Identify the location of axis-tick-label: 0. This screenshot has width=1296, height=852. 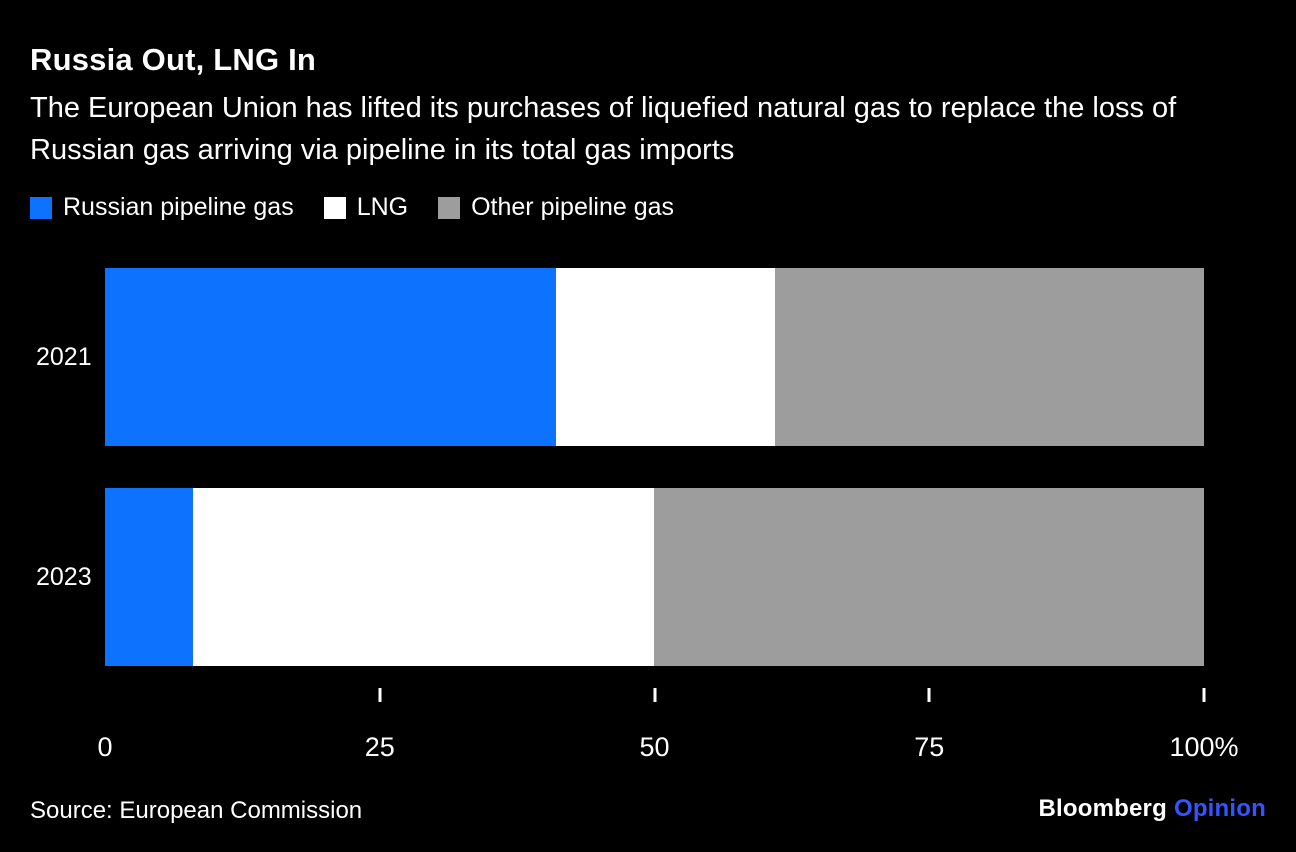
(105, 747).